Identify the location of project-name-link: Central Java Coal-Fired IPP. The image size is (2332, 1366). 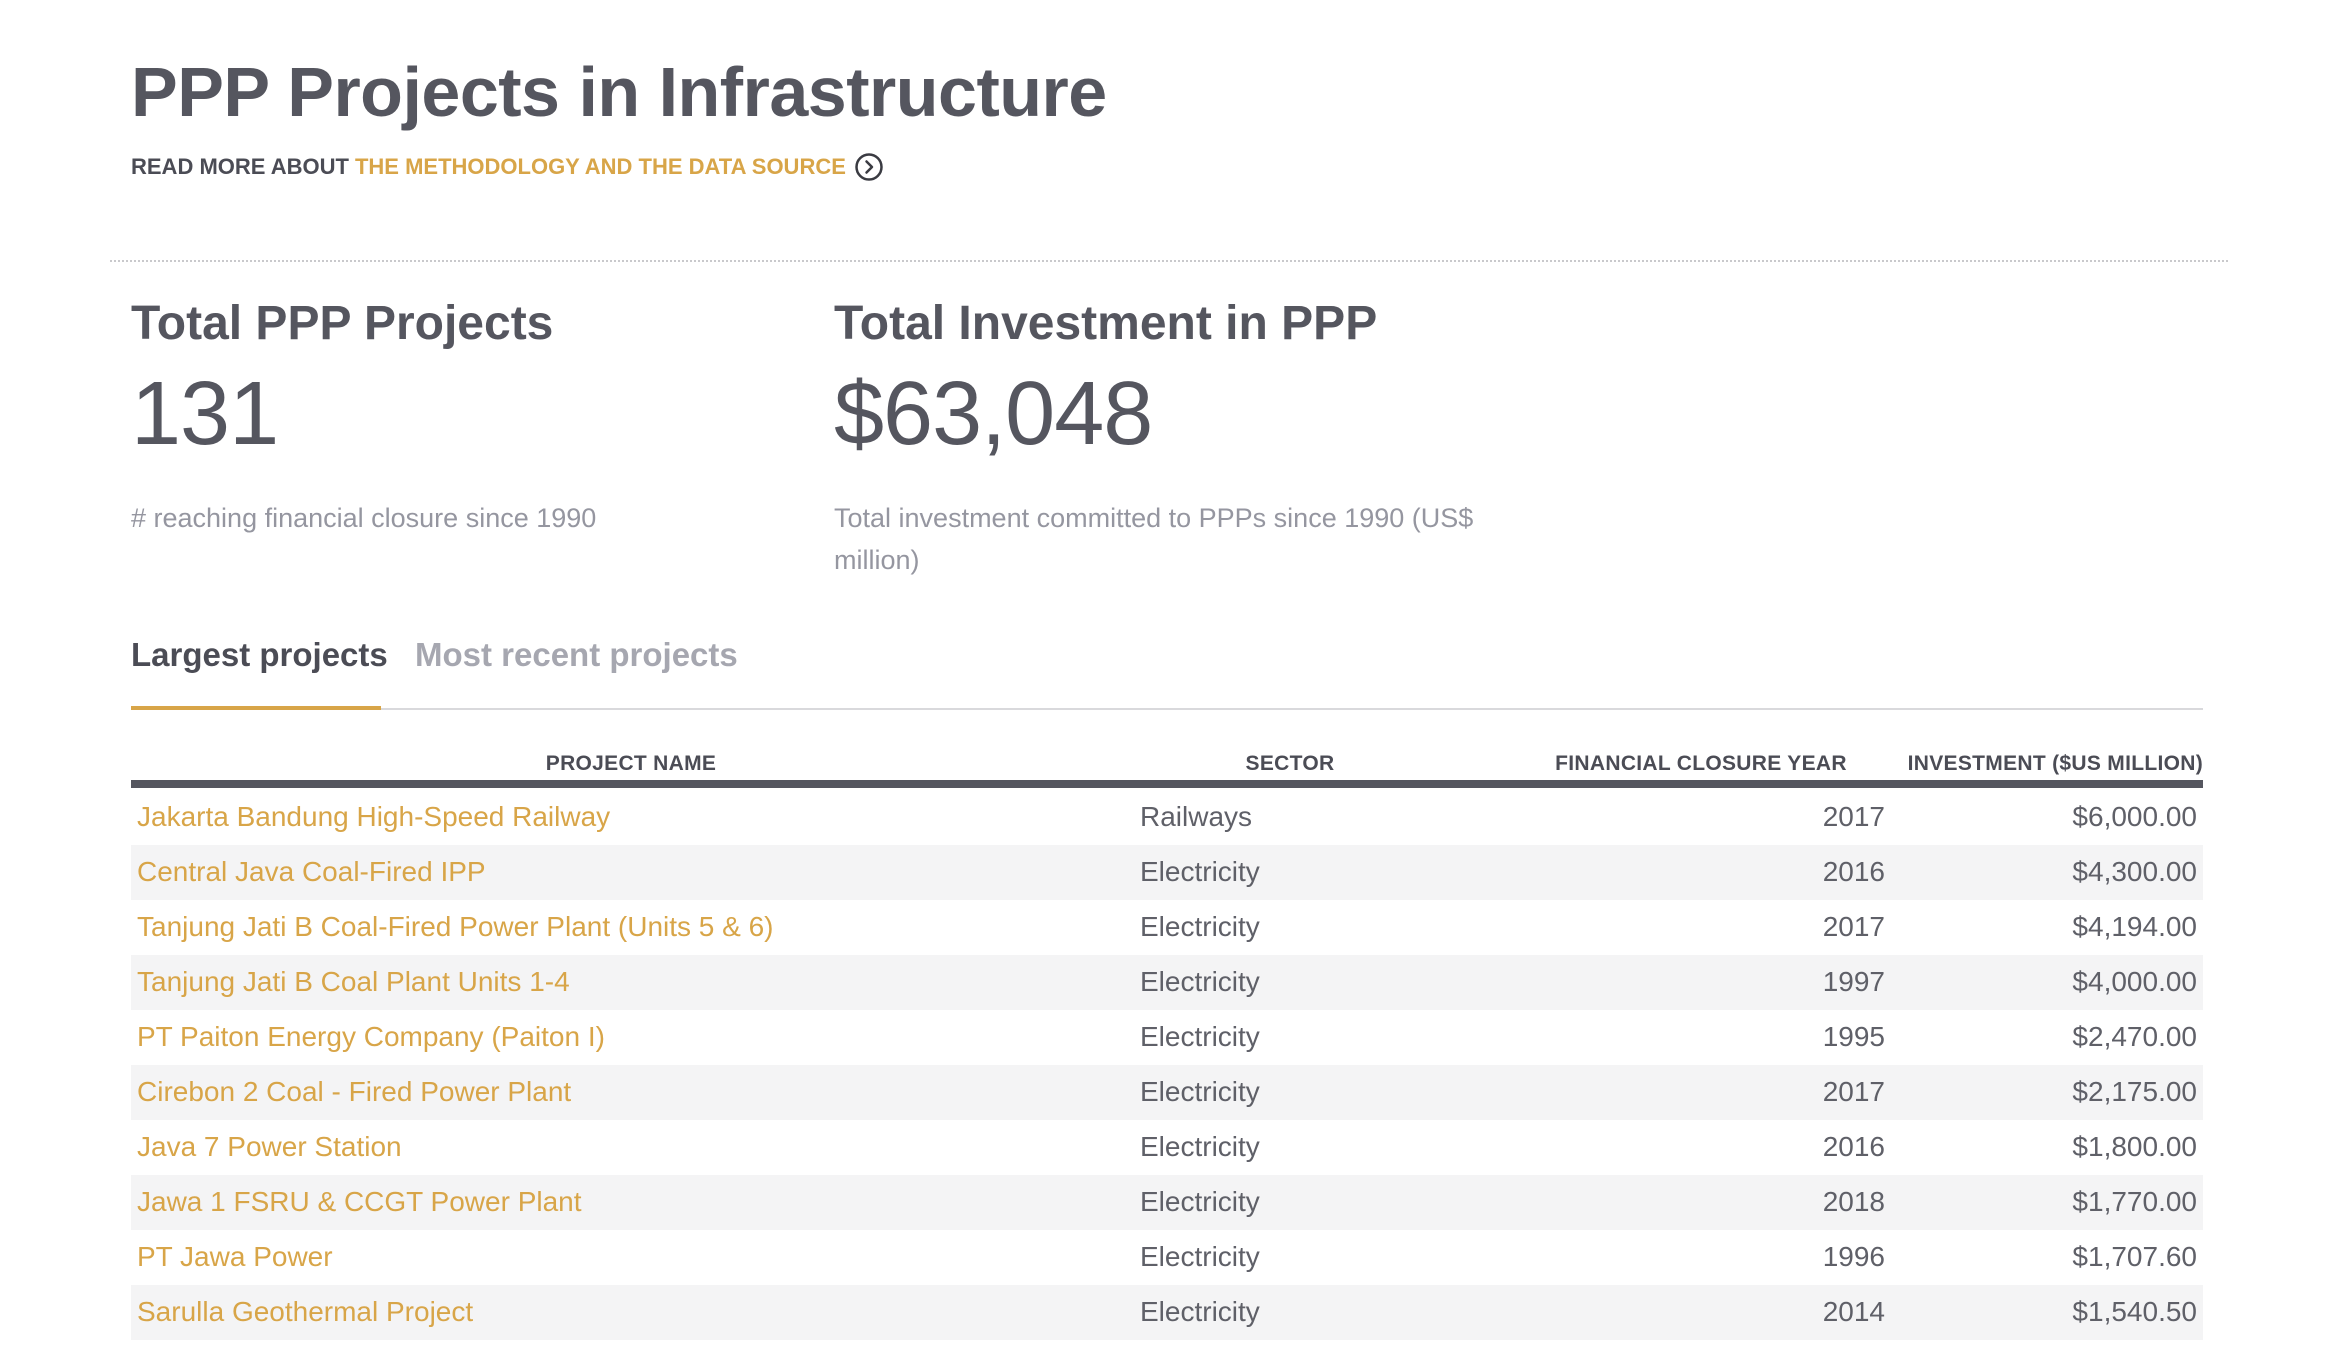
(311, 871).